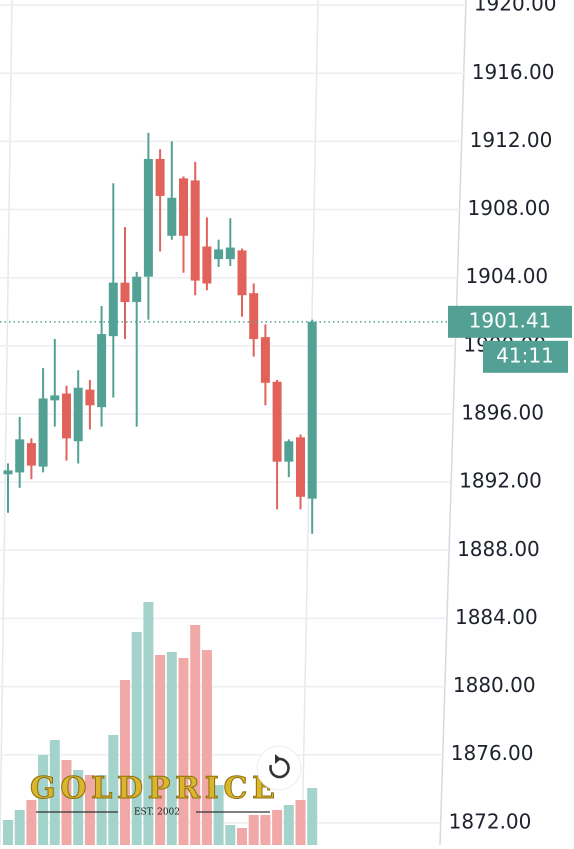 This screenshot has height=849, width=574. Describe the element at coordinates (6, 423) in the screenshot. I see `vertical-grid` at that location.